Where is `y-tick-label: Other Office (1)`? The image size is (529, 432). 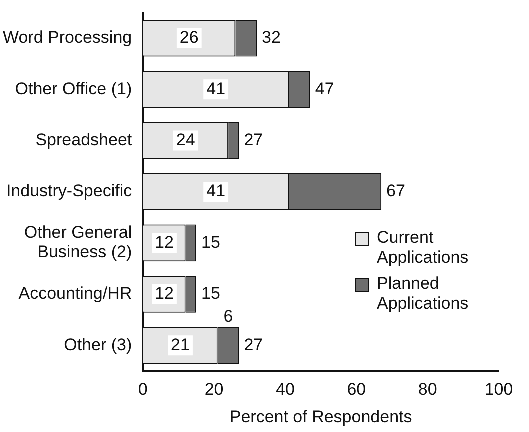 y-tick-label: Other Office (1) is located at coordinates (73, 88).